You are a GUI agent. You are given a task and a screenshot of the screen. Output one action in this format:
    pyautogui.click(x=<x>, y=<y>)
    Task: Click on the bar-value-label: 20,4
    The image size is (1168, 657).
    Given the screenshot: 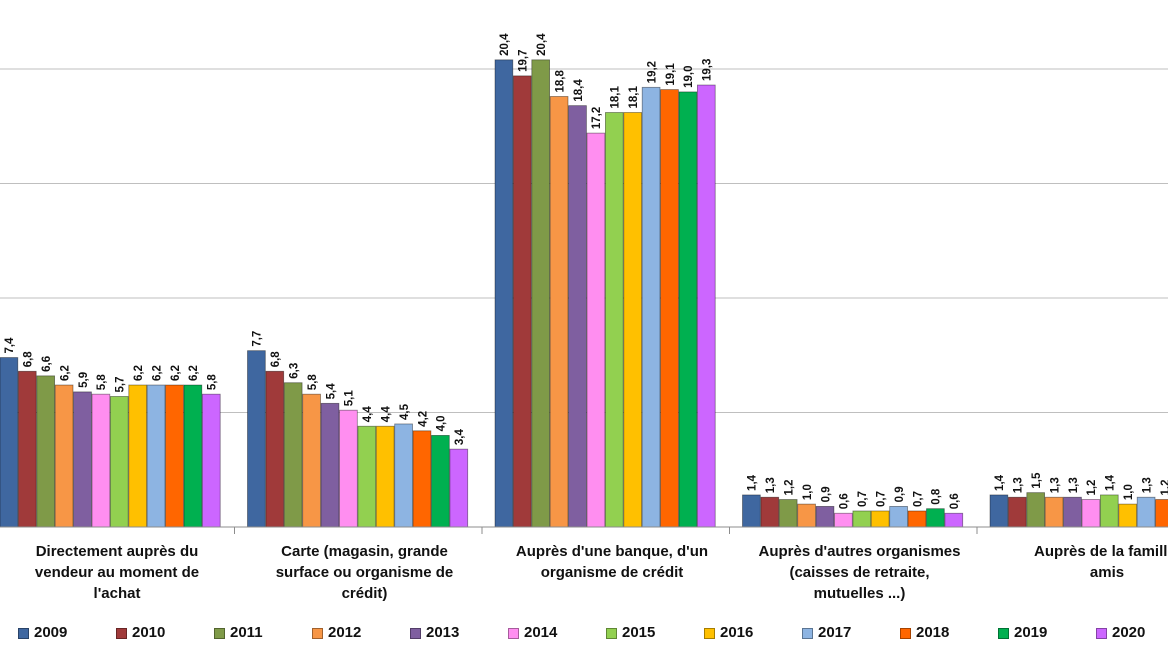 What is the action you would take?
    pyautogui.click(x=542, y=44)
    